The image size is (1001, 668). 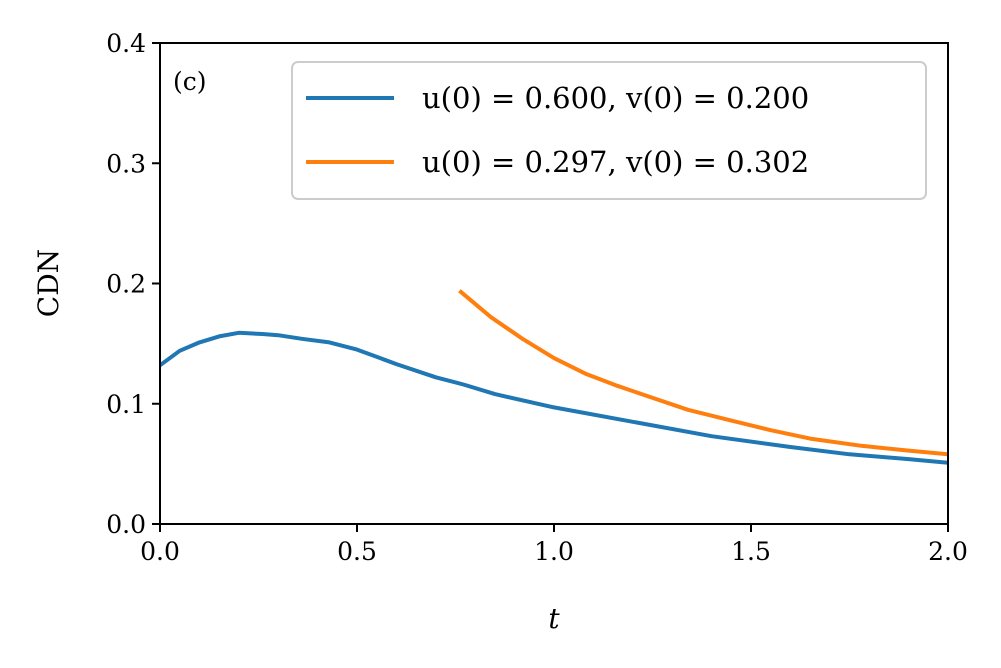 I want to click on x-tick-label: 1.5, so click(x=751, y=551).